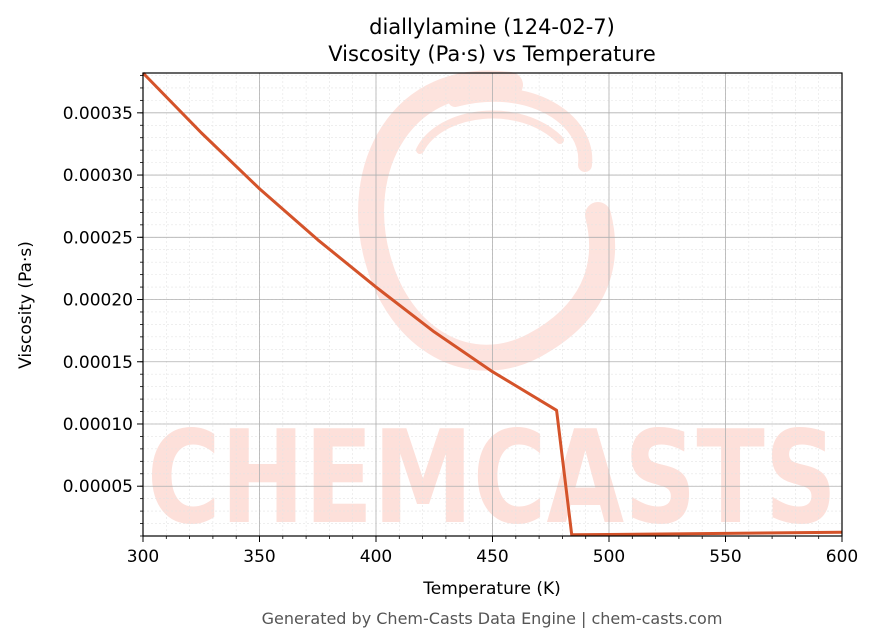  What do you see at coordinates (98, 425) in the screenshot?
I see `y-tick-label: 0.00010` at bounding box center [98, 425].